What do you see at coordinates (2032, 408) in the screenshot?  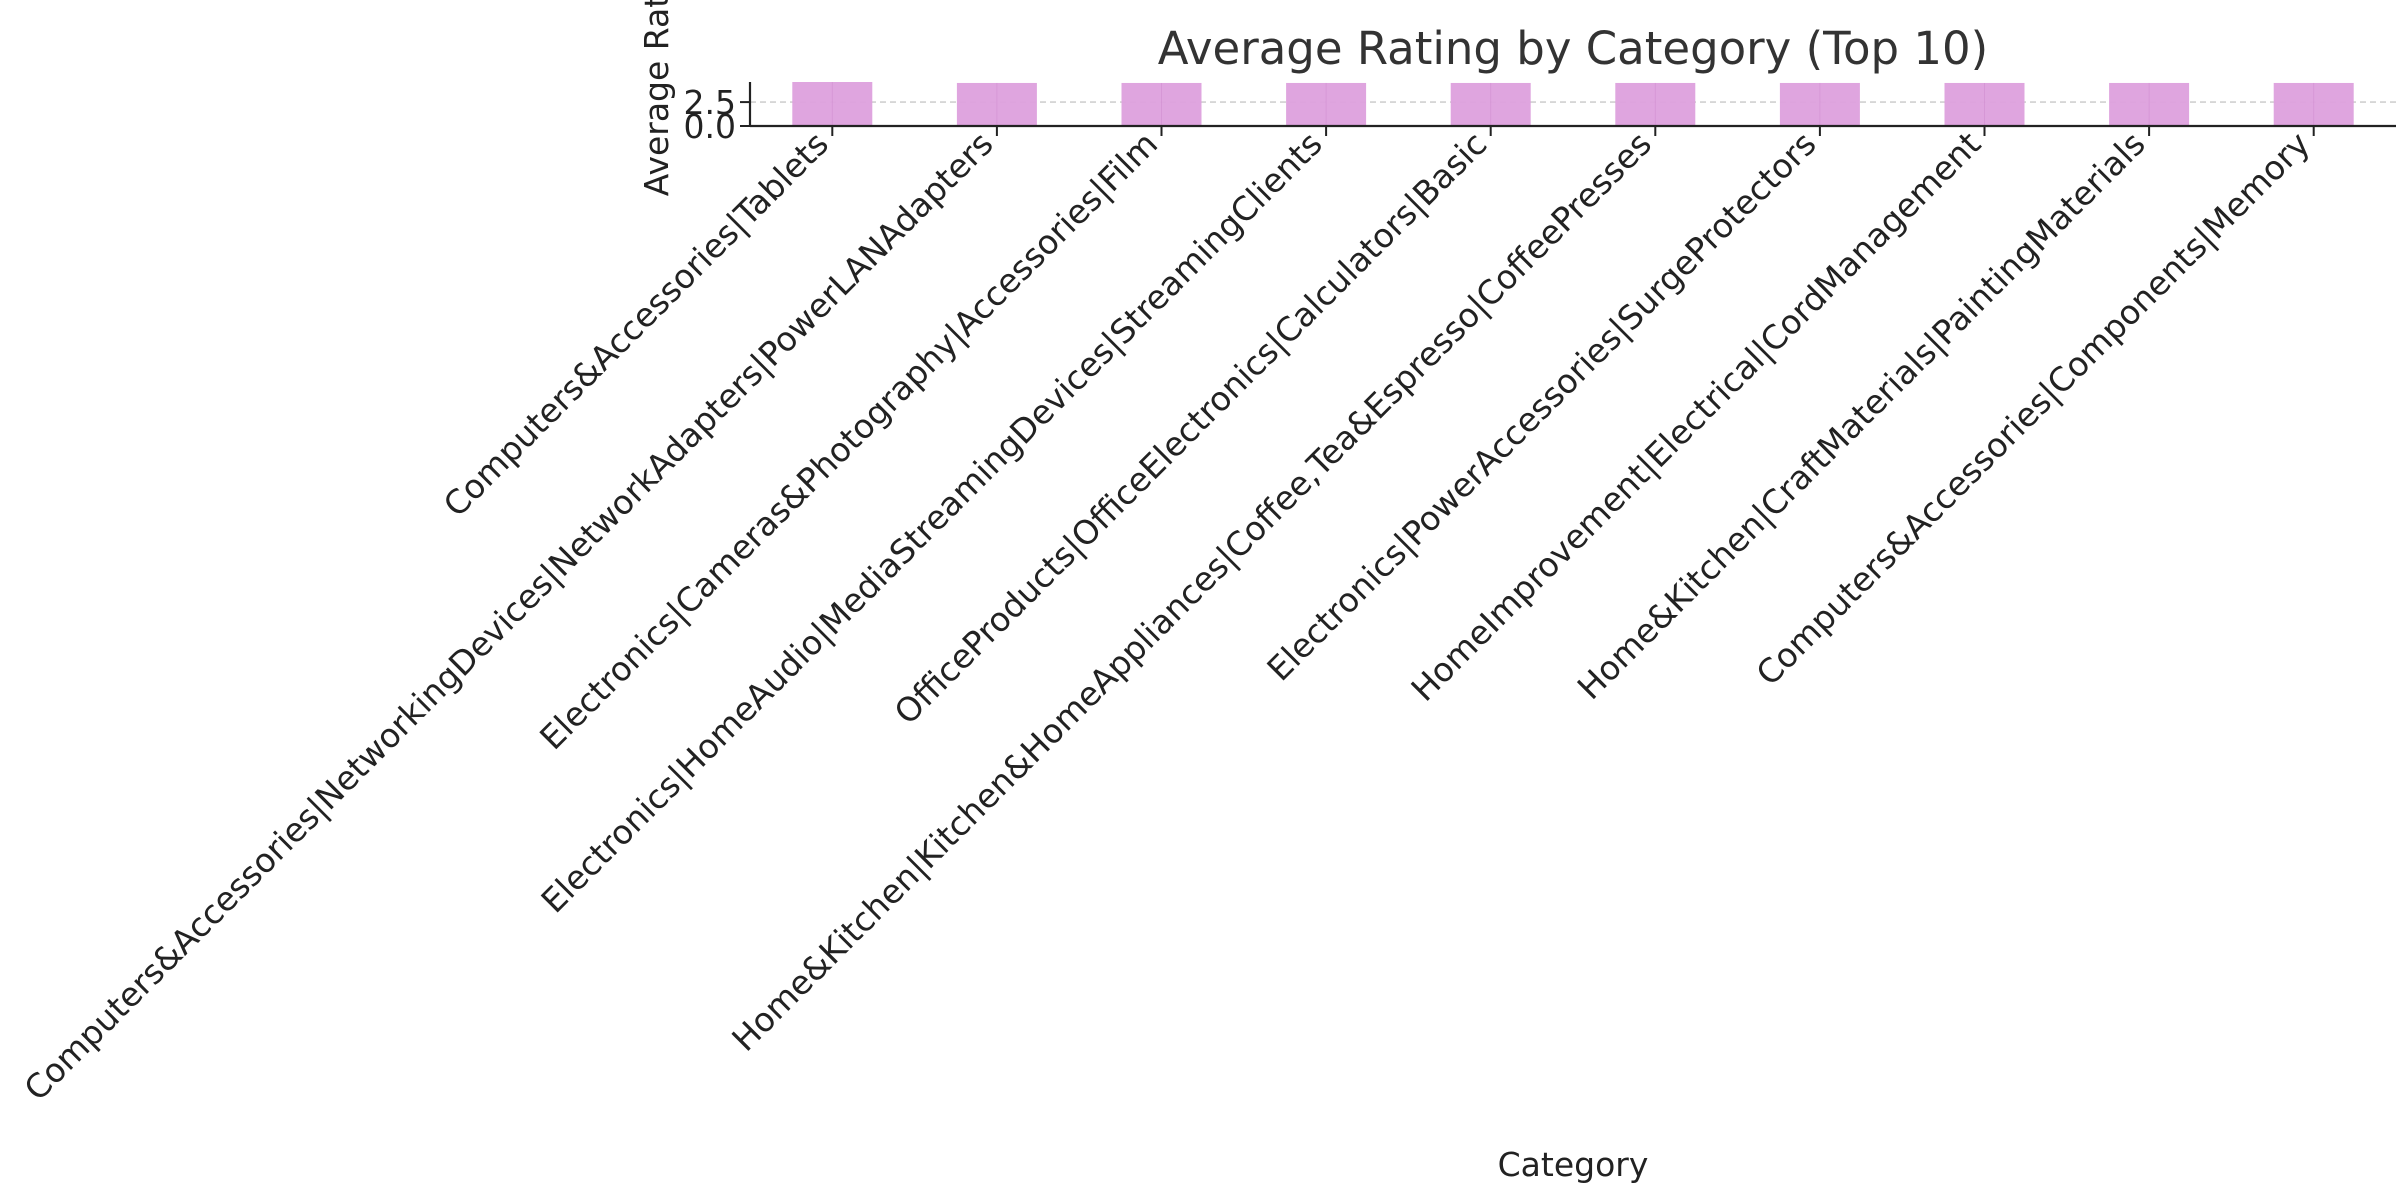 I see `category-label: Computers&Accessories|Components|Memory` at bounding box center [2032, 408].